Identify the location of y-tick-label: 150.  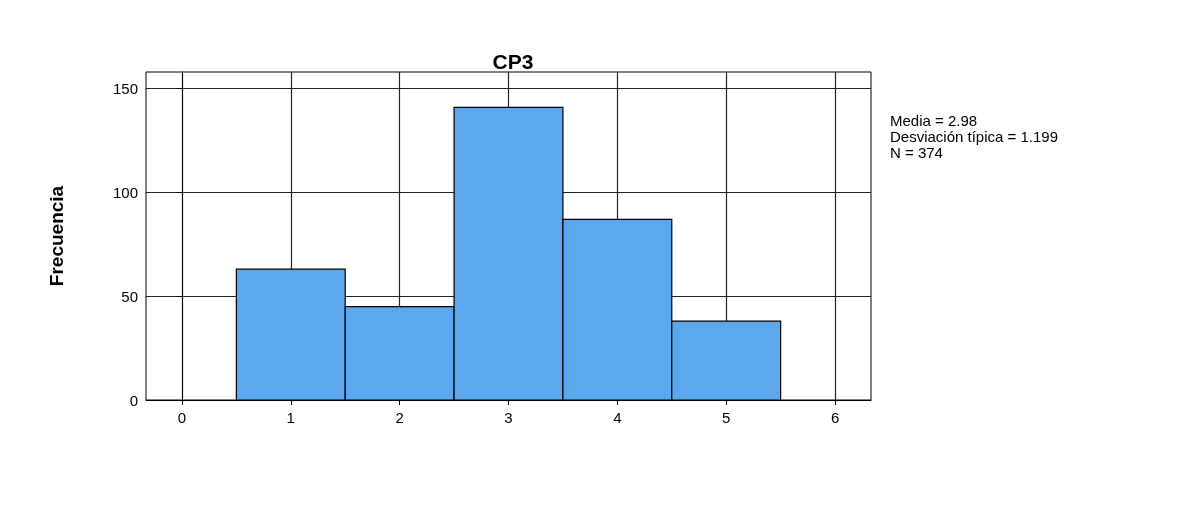
(125, 89).